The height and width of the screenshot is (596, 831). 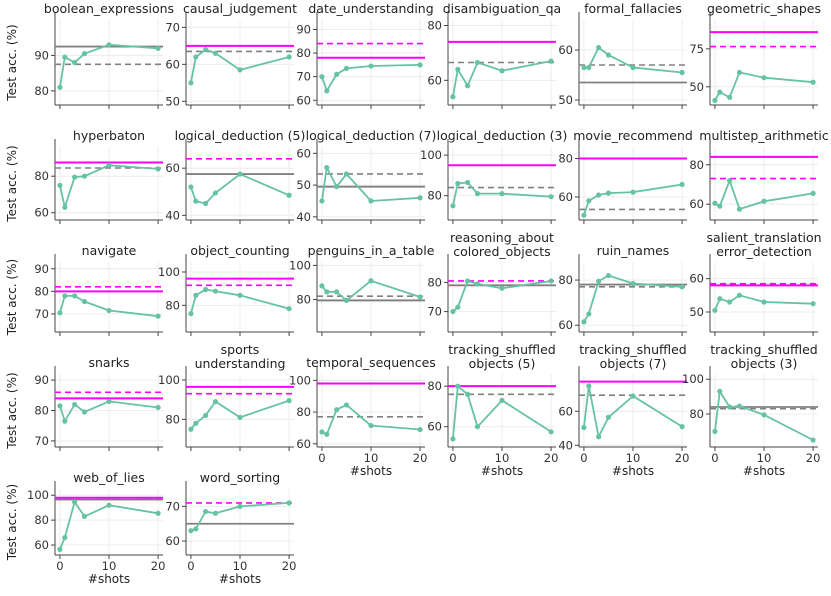 I want to click on panel-title: word_sorting, so click(x=240, y=477).